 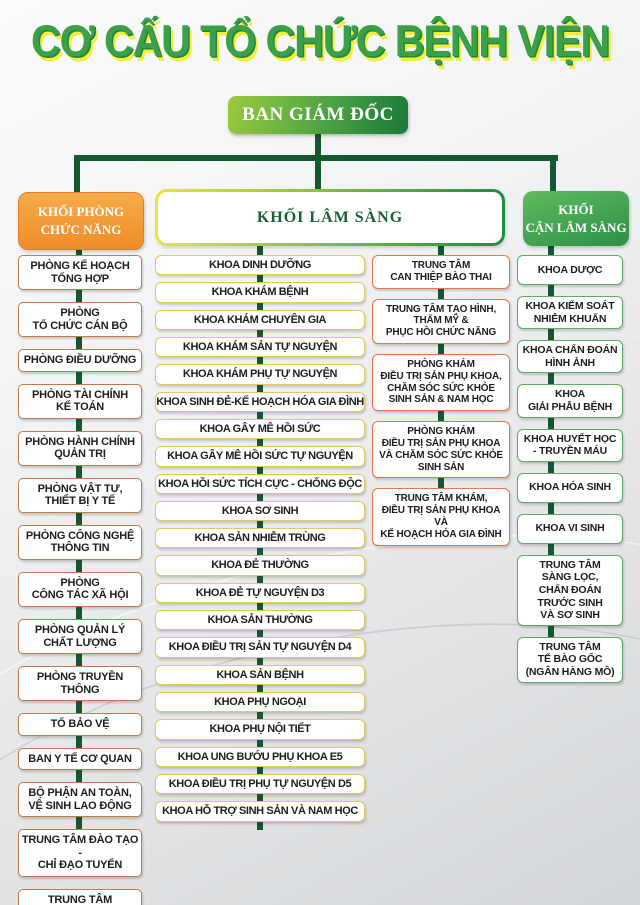 I want to click on org-box: KHOA KHÁM CHUYÊN GIA, so click(x=260, y=319).